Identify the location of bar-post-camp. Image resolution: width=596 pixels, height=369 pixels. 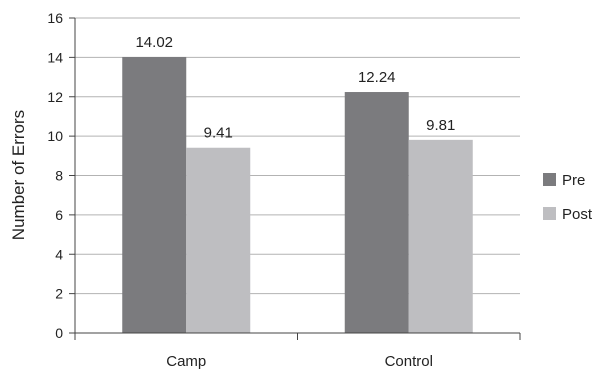
(218, 240).